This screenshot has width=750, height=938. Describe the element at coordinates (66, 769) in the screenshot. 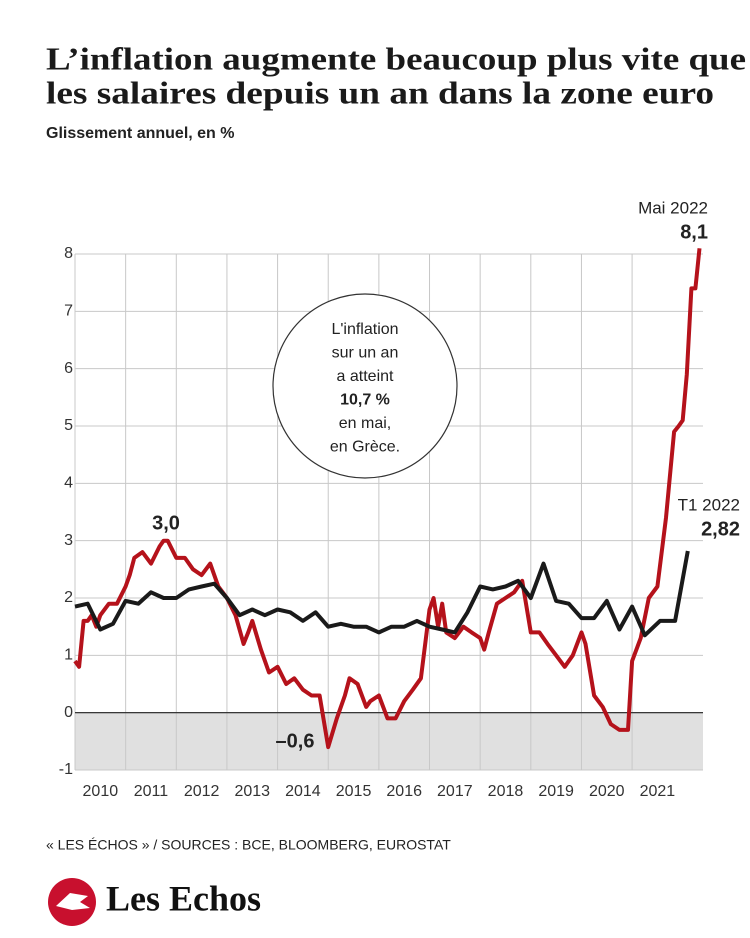

I see `y-tick-label: -1` at that location.